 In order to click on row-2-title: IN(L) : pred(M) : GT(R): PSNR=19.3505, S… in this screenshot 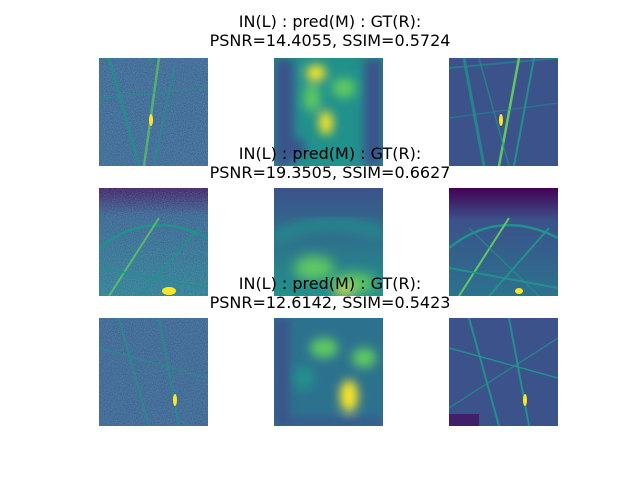, I will do `click(320, 163)`.